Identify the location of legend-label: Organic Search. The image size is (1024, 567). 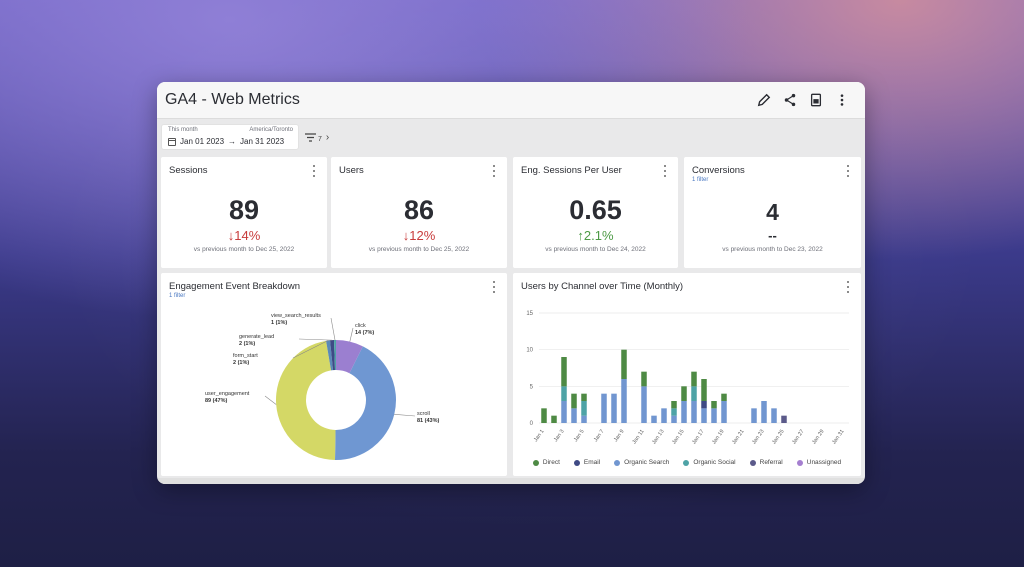
(647, 462).